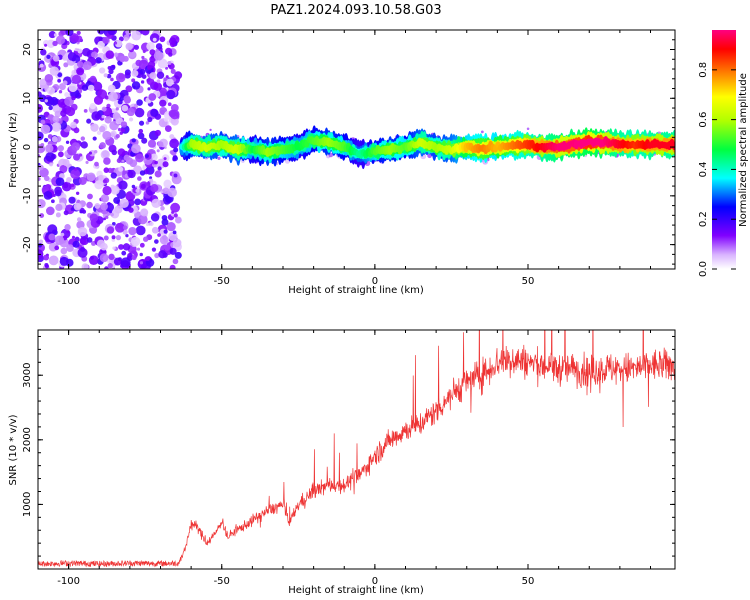  Describe the element at coordinates (703, 269) in the screenshot. I see `colorbar-tick-label: 0.0` at that location.